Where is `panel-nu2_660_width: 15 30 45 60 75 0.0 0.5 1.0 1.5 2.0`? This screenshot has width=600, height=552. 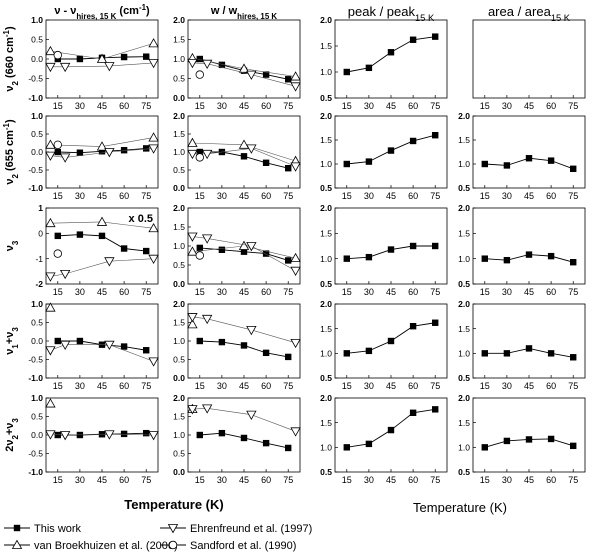 panel-nu2_660_width: 15 30 45 60 75 0.0 0.5 1.0 1.5 2.0 is located at coordinates (237, 63).